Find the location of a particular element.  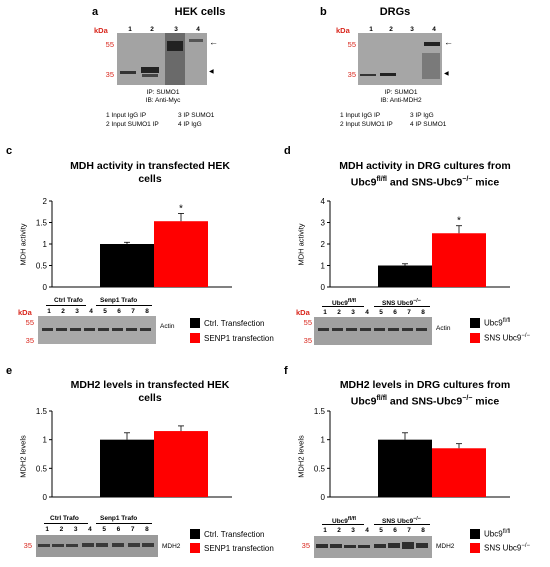

legend-text: 4 IP SUMO1 is located at coordinates (428, 124).